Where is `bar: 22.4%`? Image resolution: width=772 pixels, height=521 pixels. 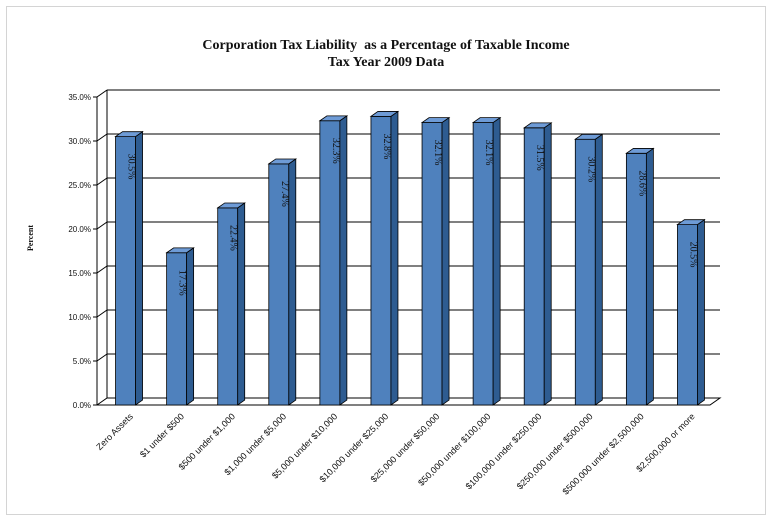 bar: 22.4% is located at coordinates (231, 304).